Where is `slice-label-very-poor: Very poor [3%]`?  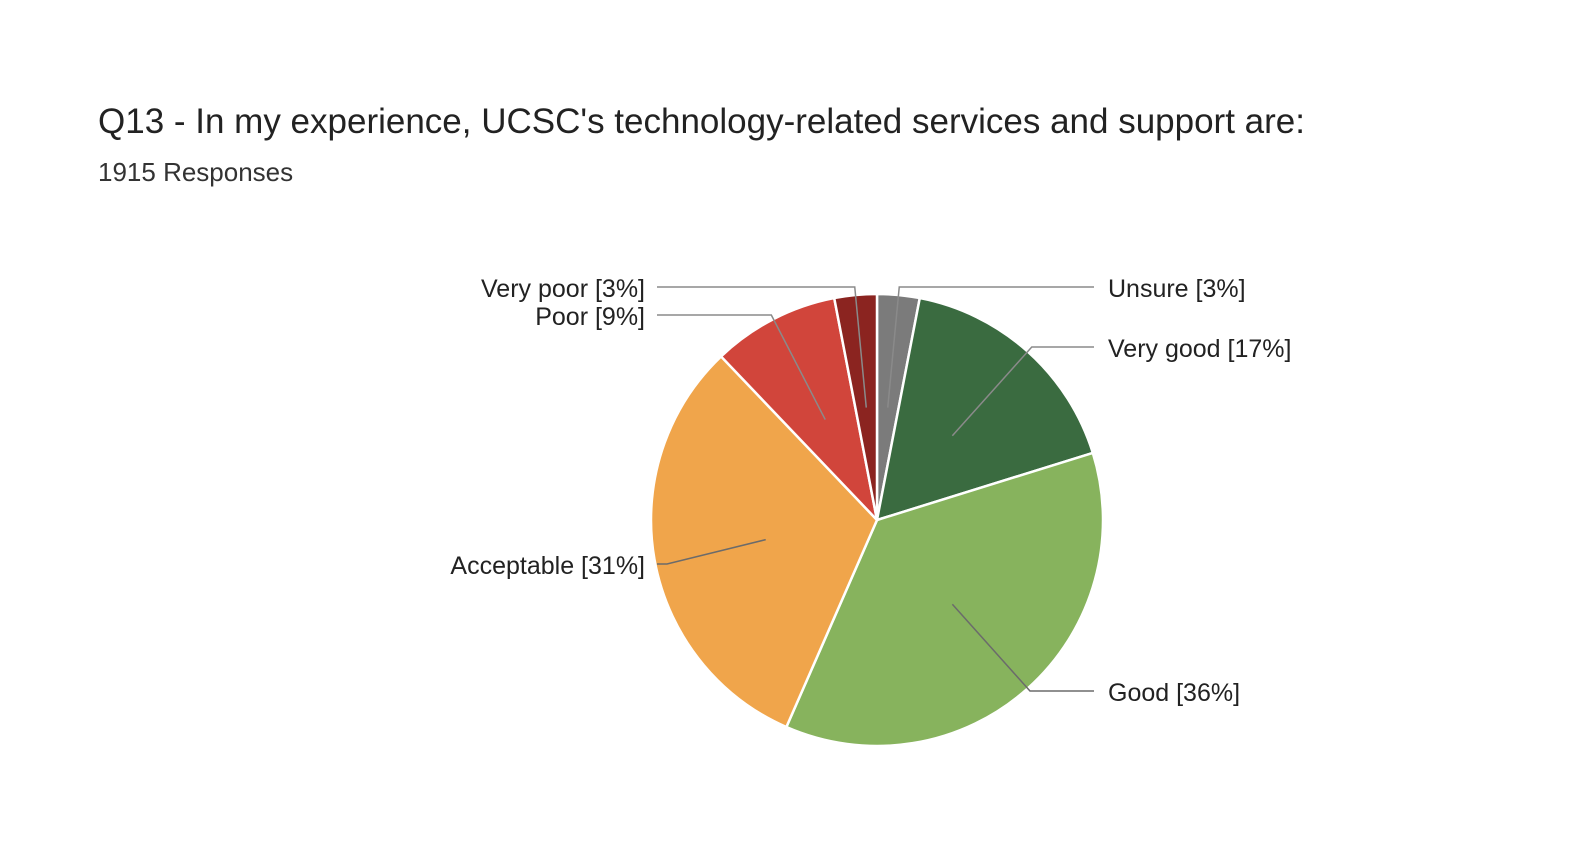 slice-label-very-poor: Very poor [3%] is located at coordinates (563, 289).